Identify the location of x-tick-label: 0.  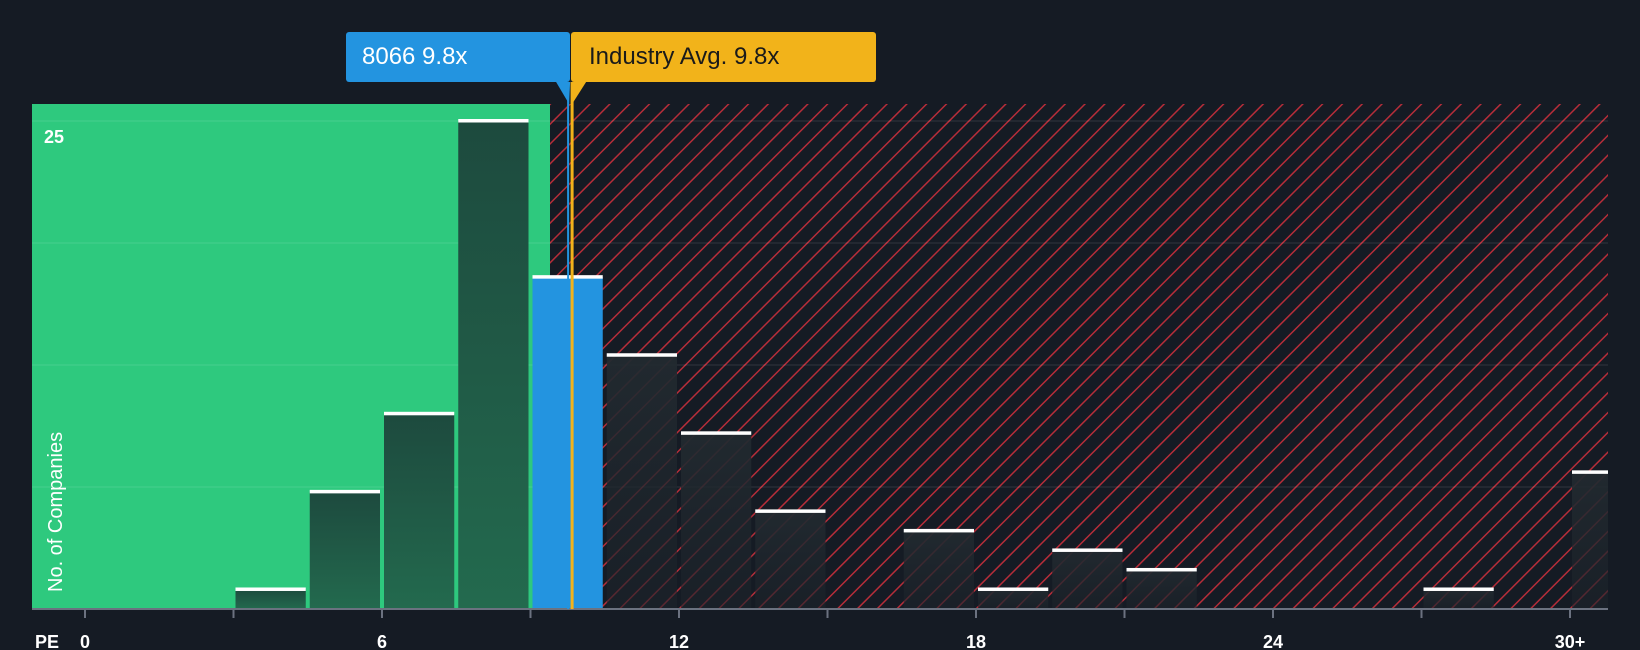
(85, 641).